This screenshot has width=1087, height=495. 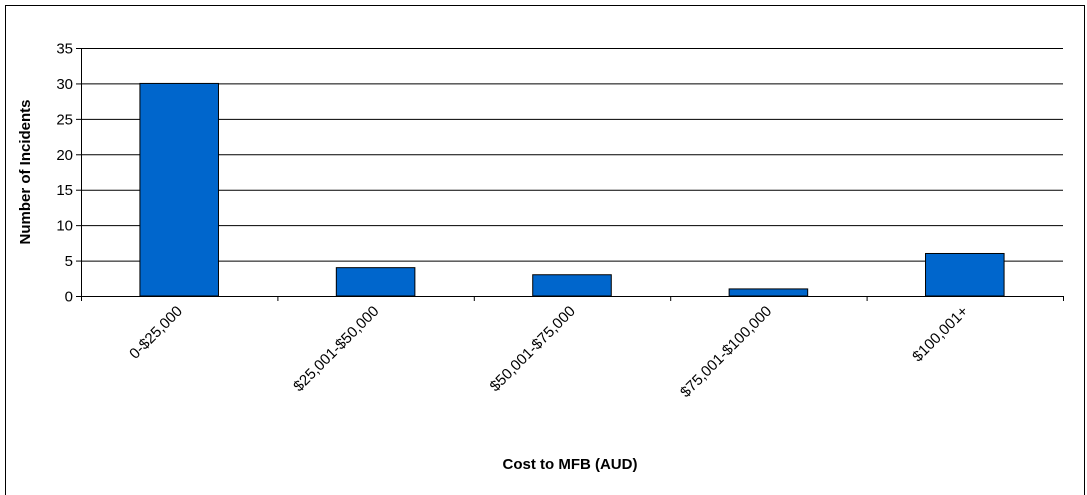 What do you see at coordinates (533, 349) in the screenshot?
I see `x-tick-label: $50,001-$75,000` at bounding box center [533, 349].